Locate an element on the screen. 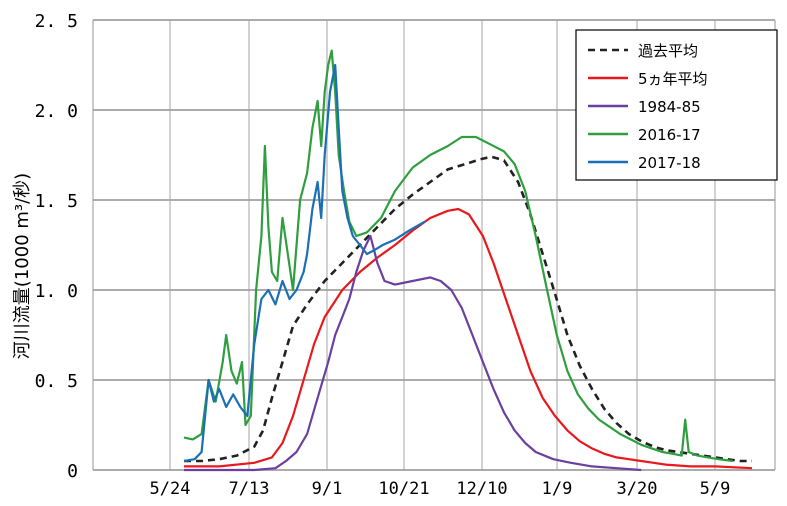  x-tick-label: 9/1 is located at coordinates (327, 489).